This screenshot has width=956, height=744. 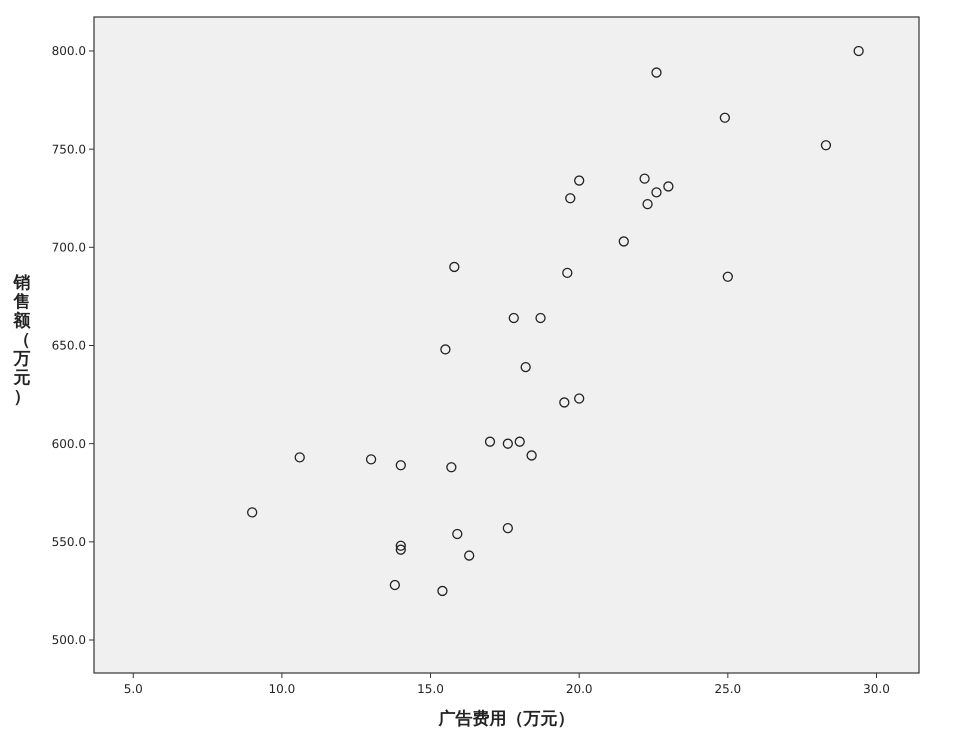 What do you see at coordinates (69, 443) in the screenshot?
I see `y-tick-label: 600.0` at bounding box center [69, 443].